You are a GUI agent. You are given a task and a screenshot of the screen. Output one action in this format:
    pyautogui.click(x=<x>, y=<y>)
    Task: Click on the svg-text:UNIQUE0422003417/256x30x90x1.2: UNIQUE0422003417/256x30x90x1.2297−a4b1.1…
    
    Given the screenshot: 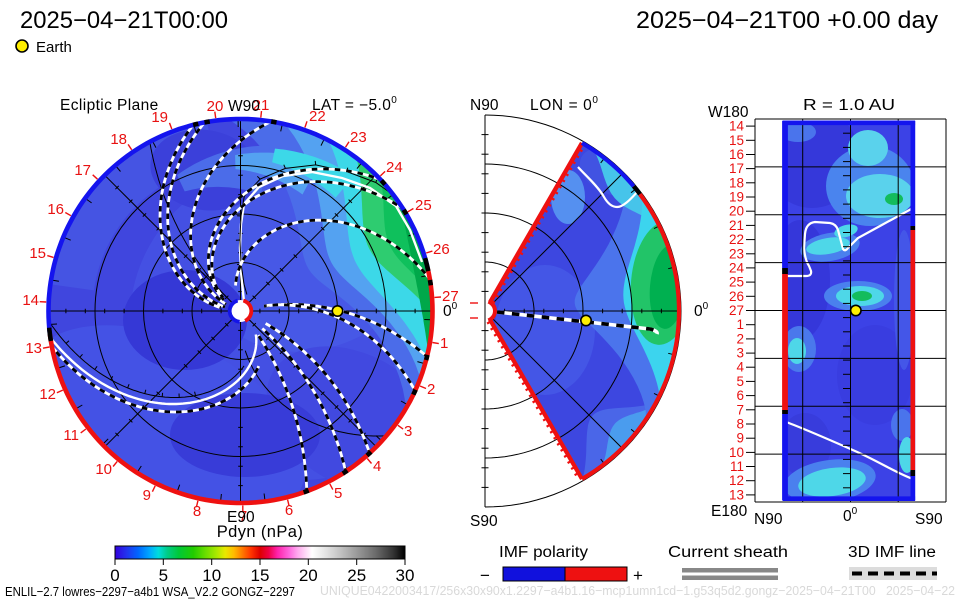 What is the action you would take?
    pyautogui.click(x=637, y=590)
    